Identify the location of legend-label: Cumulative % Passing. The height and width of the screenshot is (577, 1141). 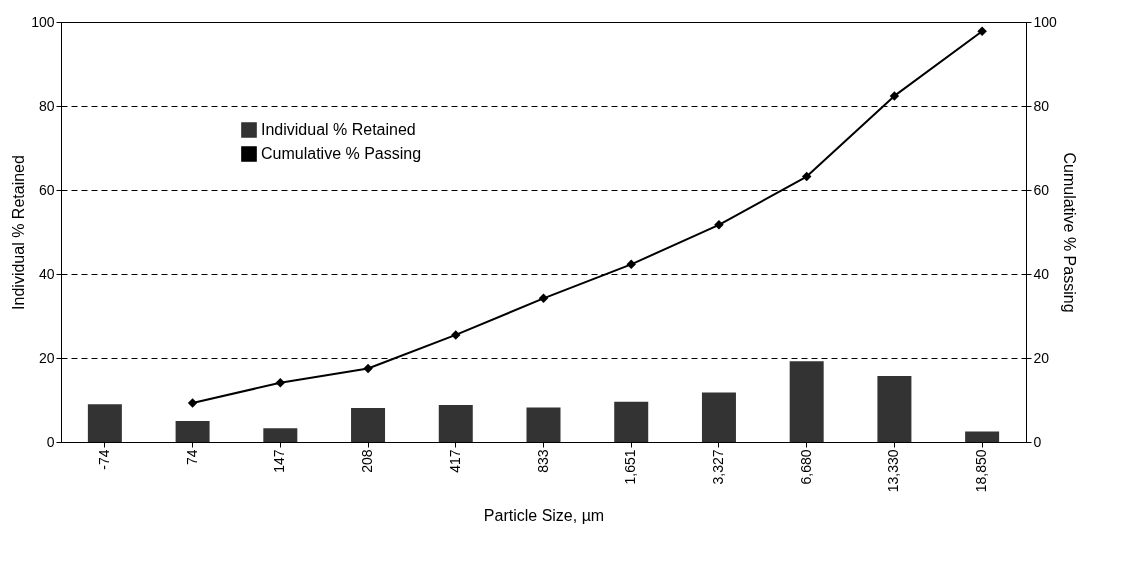
(341, 153).